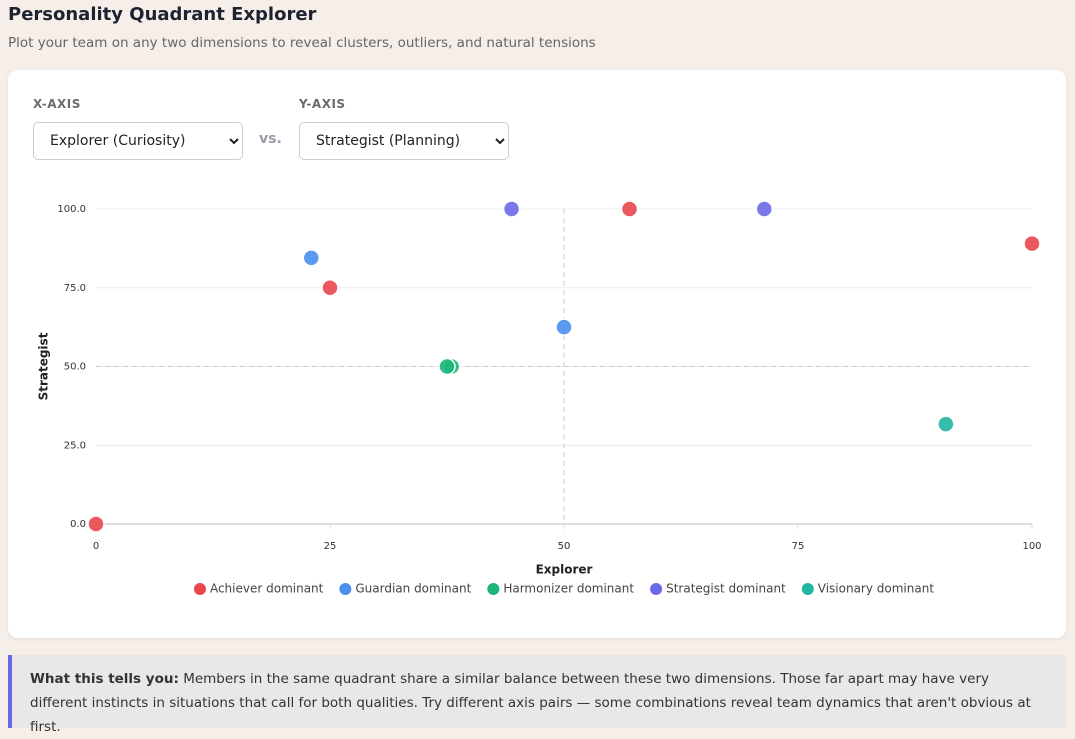  What do you see at coordinates (71, 209) in the screenshot?
I see `y-tick-label: 100.0` at bounding box center [71, 209].